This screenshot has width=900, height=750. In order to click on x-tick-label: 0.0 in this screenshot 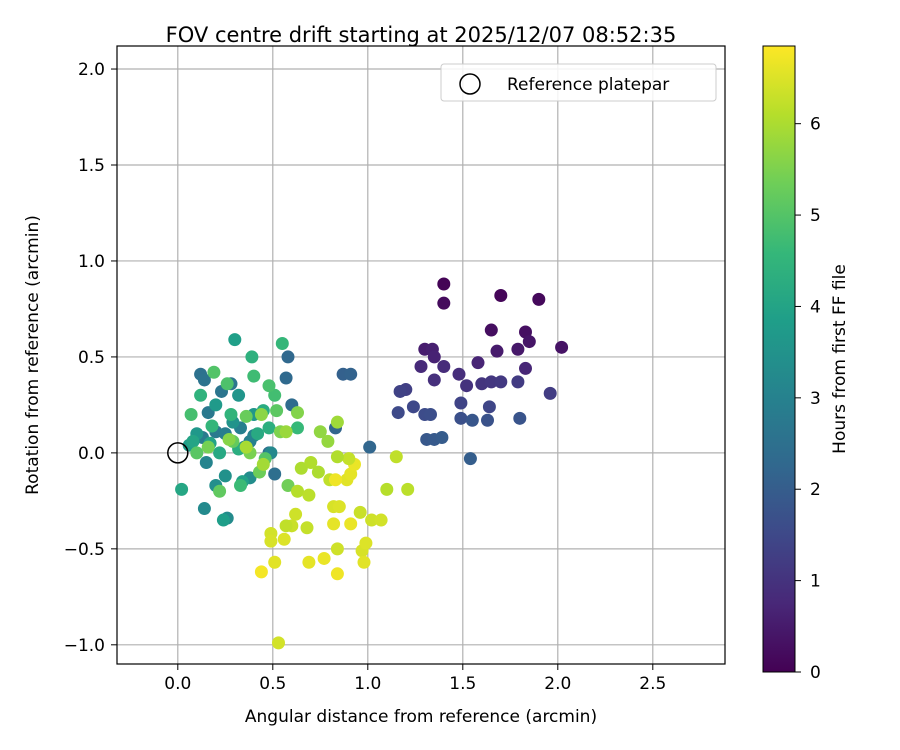, I will do `click(177, 684)`.